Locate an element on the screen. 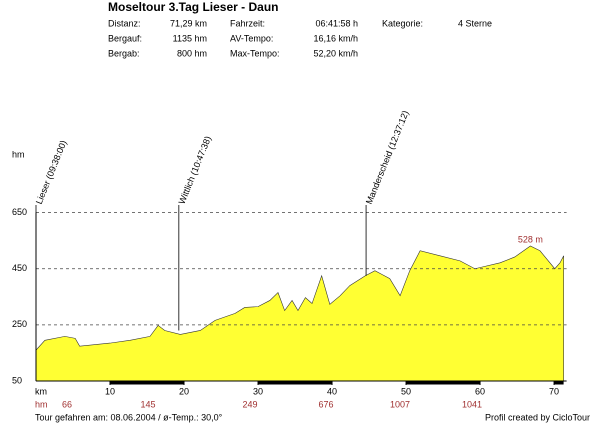 This screenshot has width=600, height=423. y-axis-label: hm is located at coordinates (18, 154).